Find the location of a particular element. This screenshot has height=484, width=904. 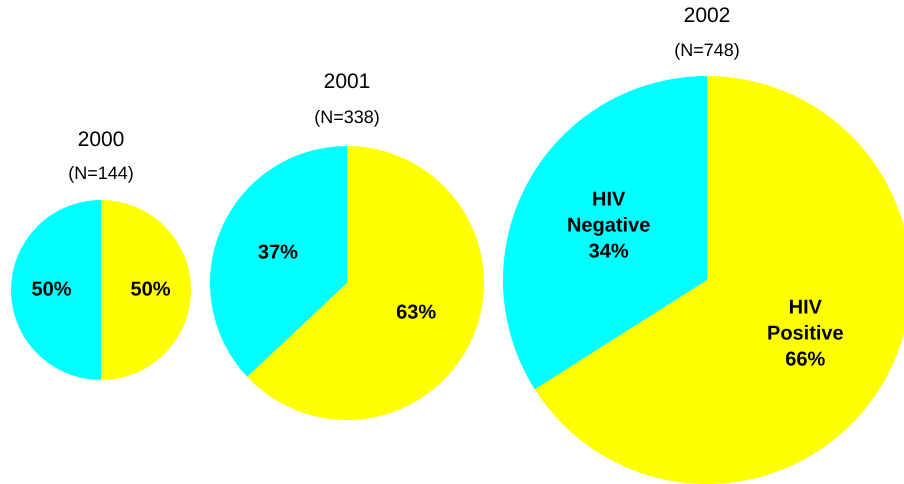

slice-label: HIV Negative is located at coordinates (608, 212).